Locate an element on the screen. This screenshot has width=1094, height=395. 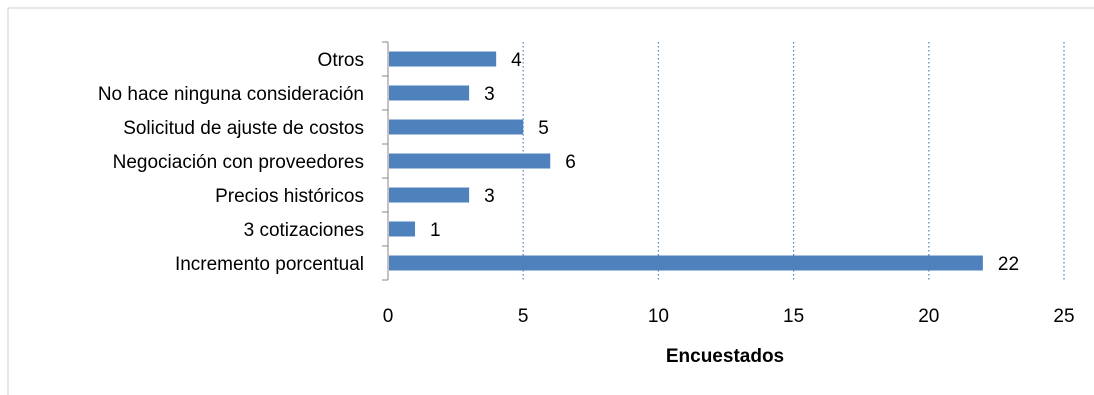
x-tick-label: 5 is located at coordinates (523, 316).